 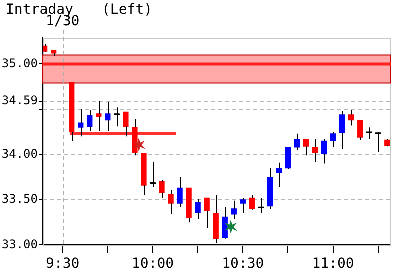 I want to click on text: 1/30, so click(x=63, y=22).